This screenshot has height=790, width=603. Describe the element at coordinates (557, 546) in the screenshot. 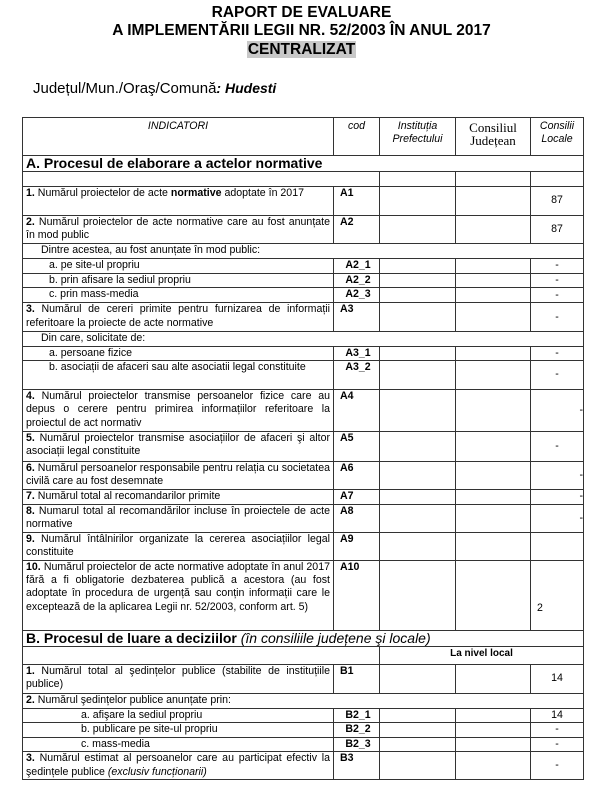

I see `value-consilii-locale` at that location.